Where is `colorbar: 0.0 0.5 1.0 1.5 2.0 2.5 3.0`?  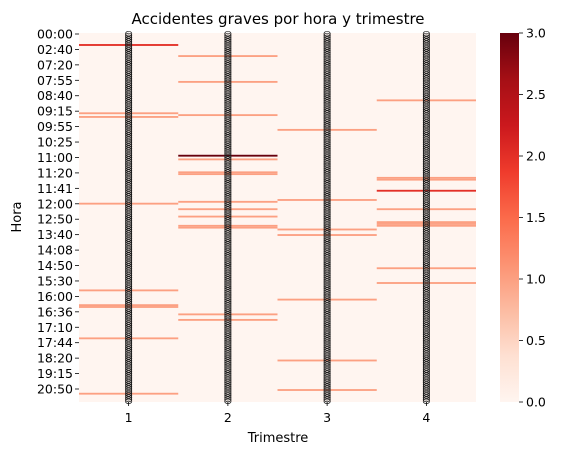 colorbar: 0.0 0.5 1.0 1.5 2.0 2.5 3.0 is located at coordinates (523, 218).